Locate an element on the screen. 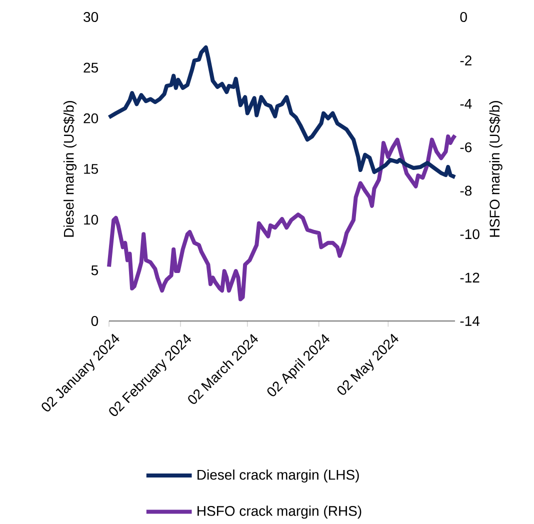 The height and width of the screenshot is (524, 534). y2-tick-label: -4 is located at coordinates (466, 104).